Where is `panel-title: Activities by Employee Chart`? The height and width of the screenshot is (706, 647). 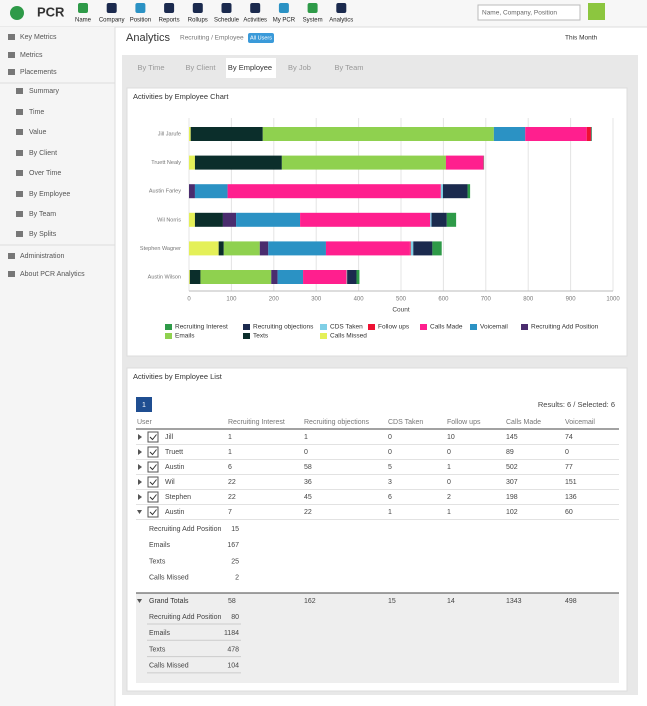 panel-title: Activities by Employee Chart is located at coordinates (181, 96).